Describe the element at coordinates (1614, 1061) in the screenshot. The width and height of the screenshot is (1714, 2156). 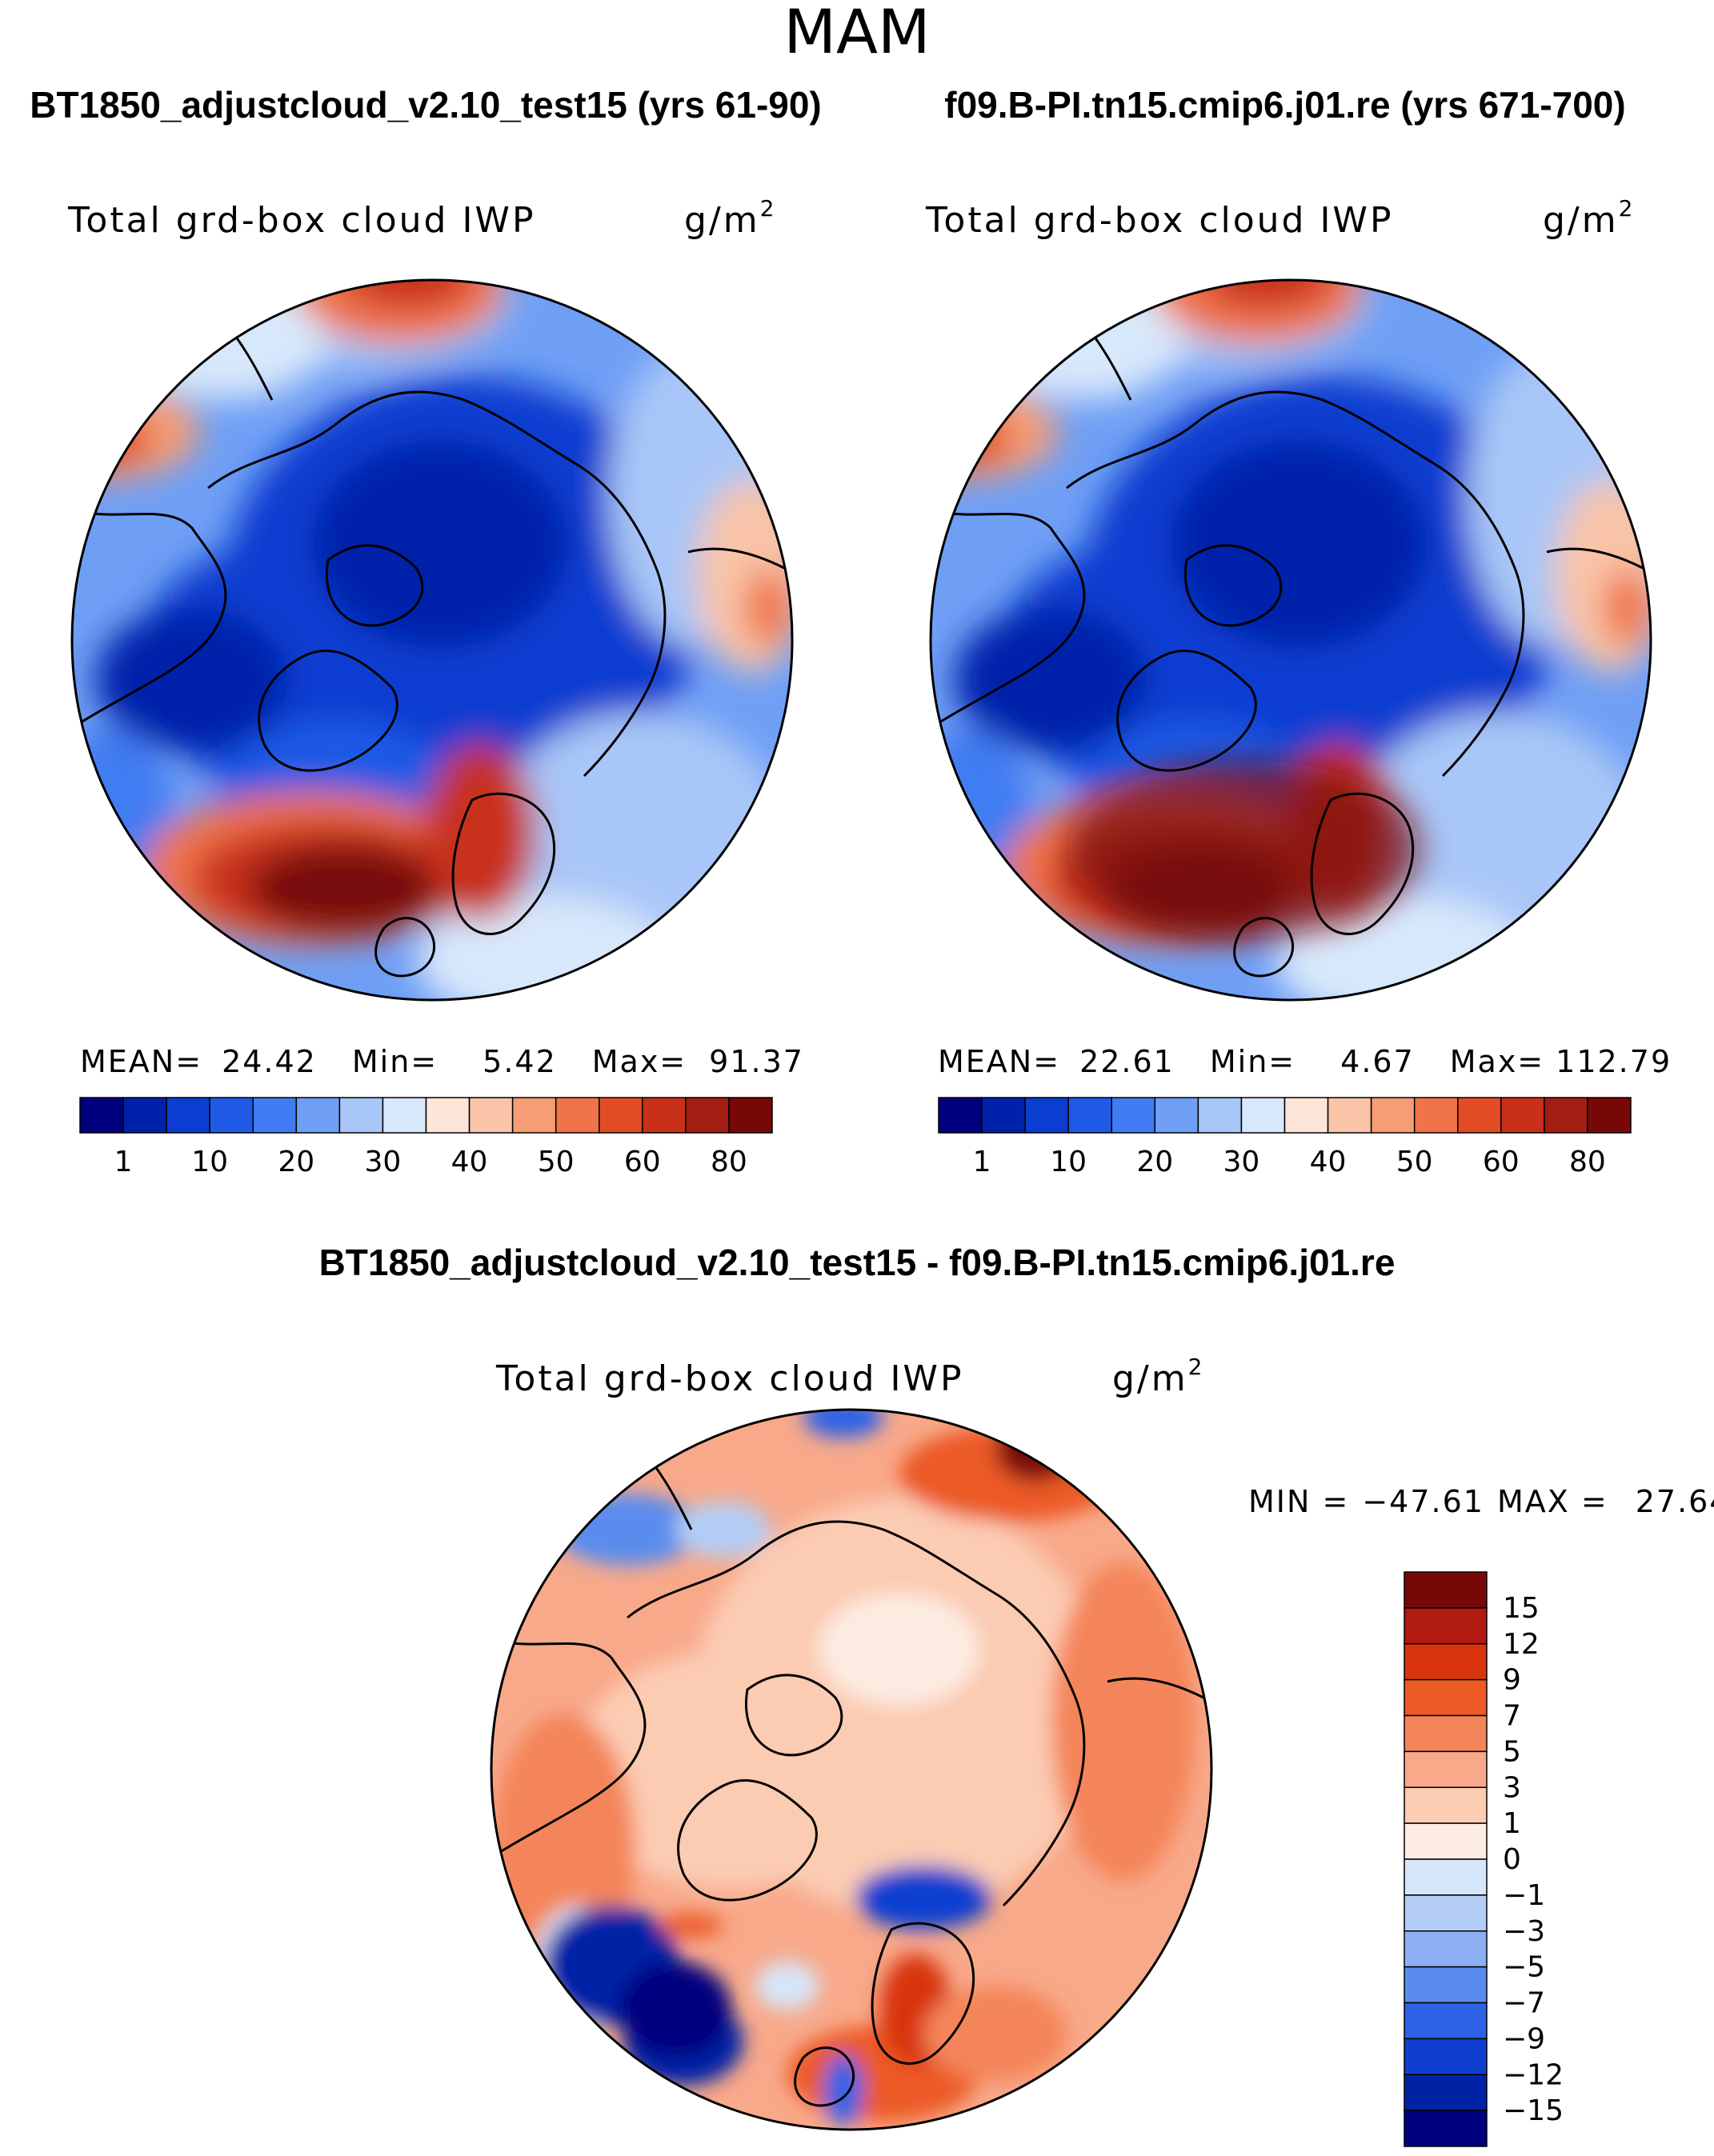
I see `max-value: 112.79` at that location.